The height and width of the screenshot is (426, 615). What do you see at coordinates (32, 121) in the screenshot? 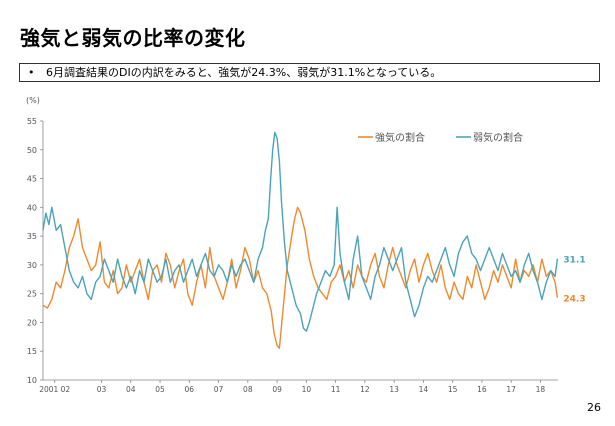
I see `y-tick-label: 55` at bounding box center [32, 121].